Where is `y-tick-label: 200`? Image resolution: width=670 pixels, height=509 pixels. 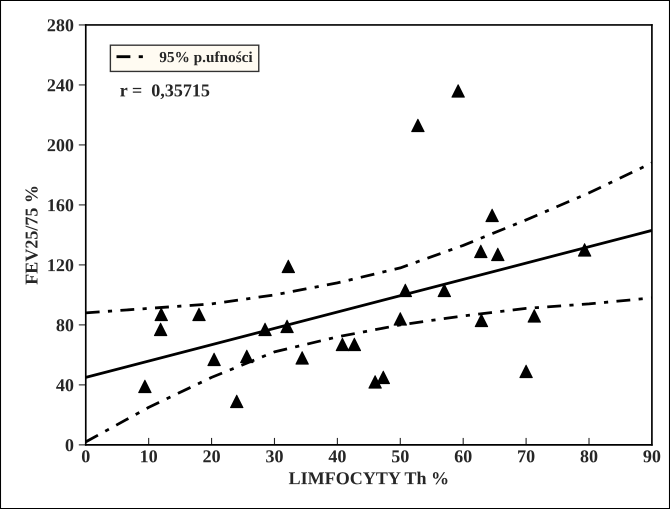
y-tick-label: 200 is located at coordinates (61, 145).